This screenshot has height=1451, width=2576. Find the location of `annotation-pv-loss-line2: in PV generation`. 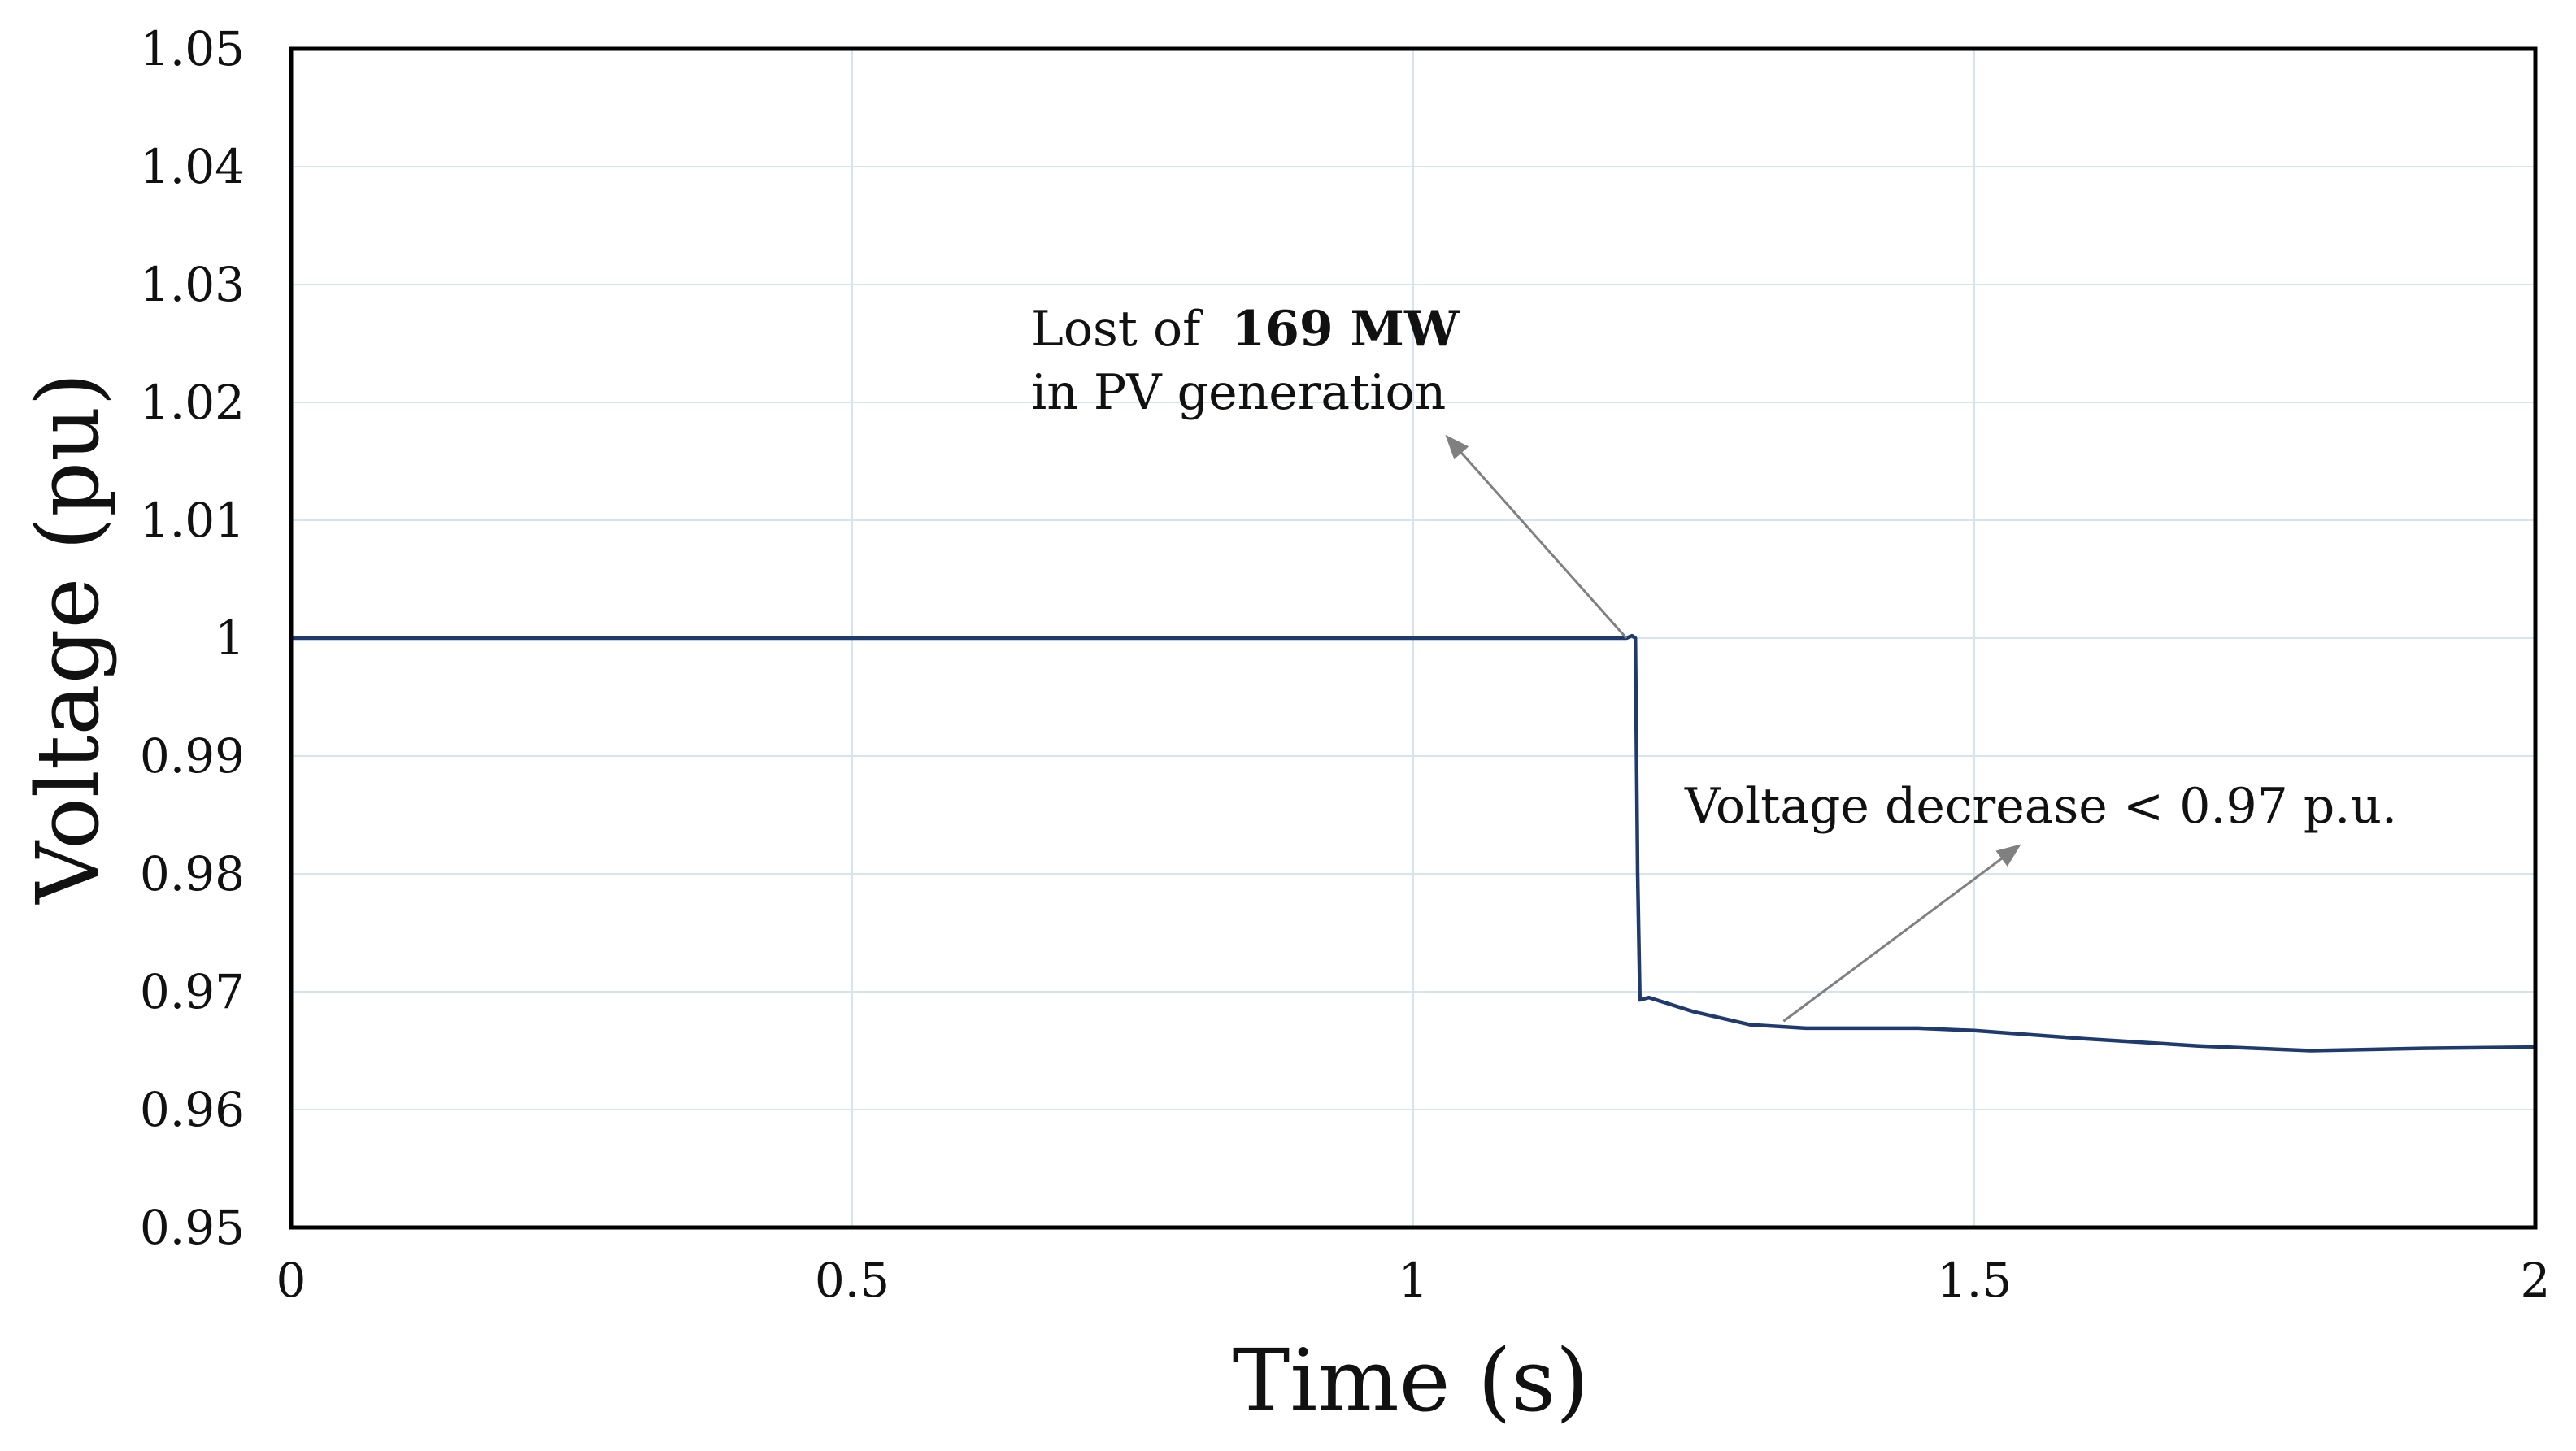

annotation-pv-loss-line2: in PV generation is located at coordinates (1238, 392).